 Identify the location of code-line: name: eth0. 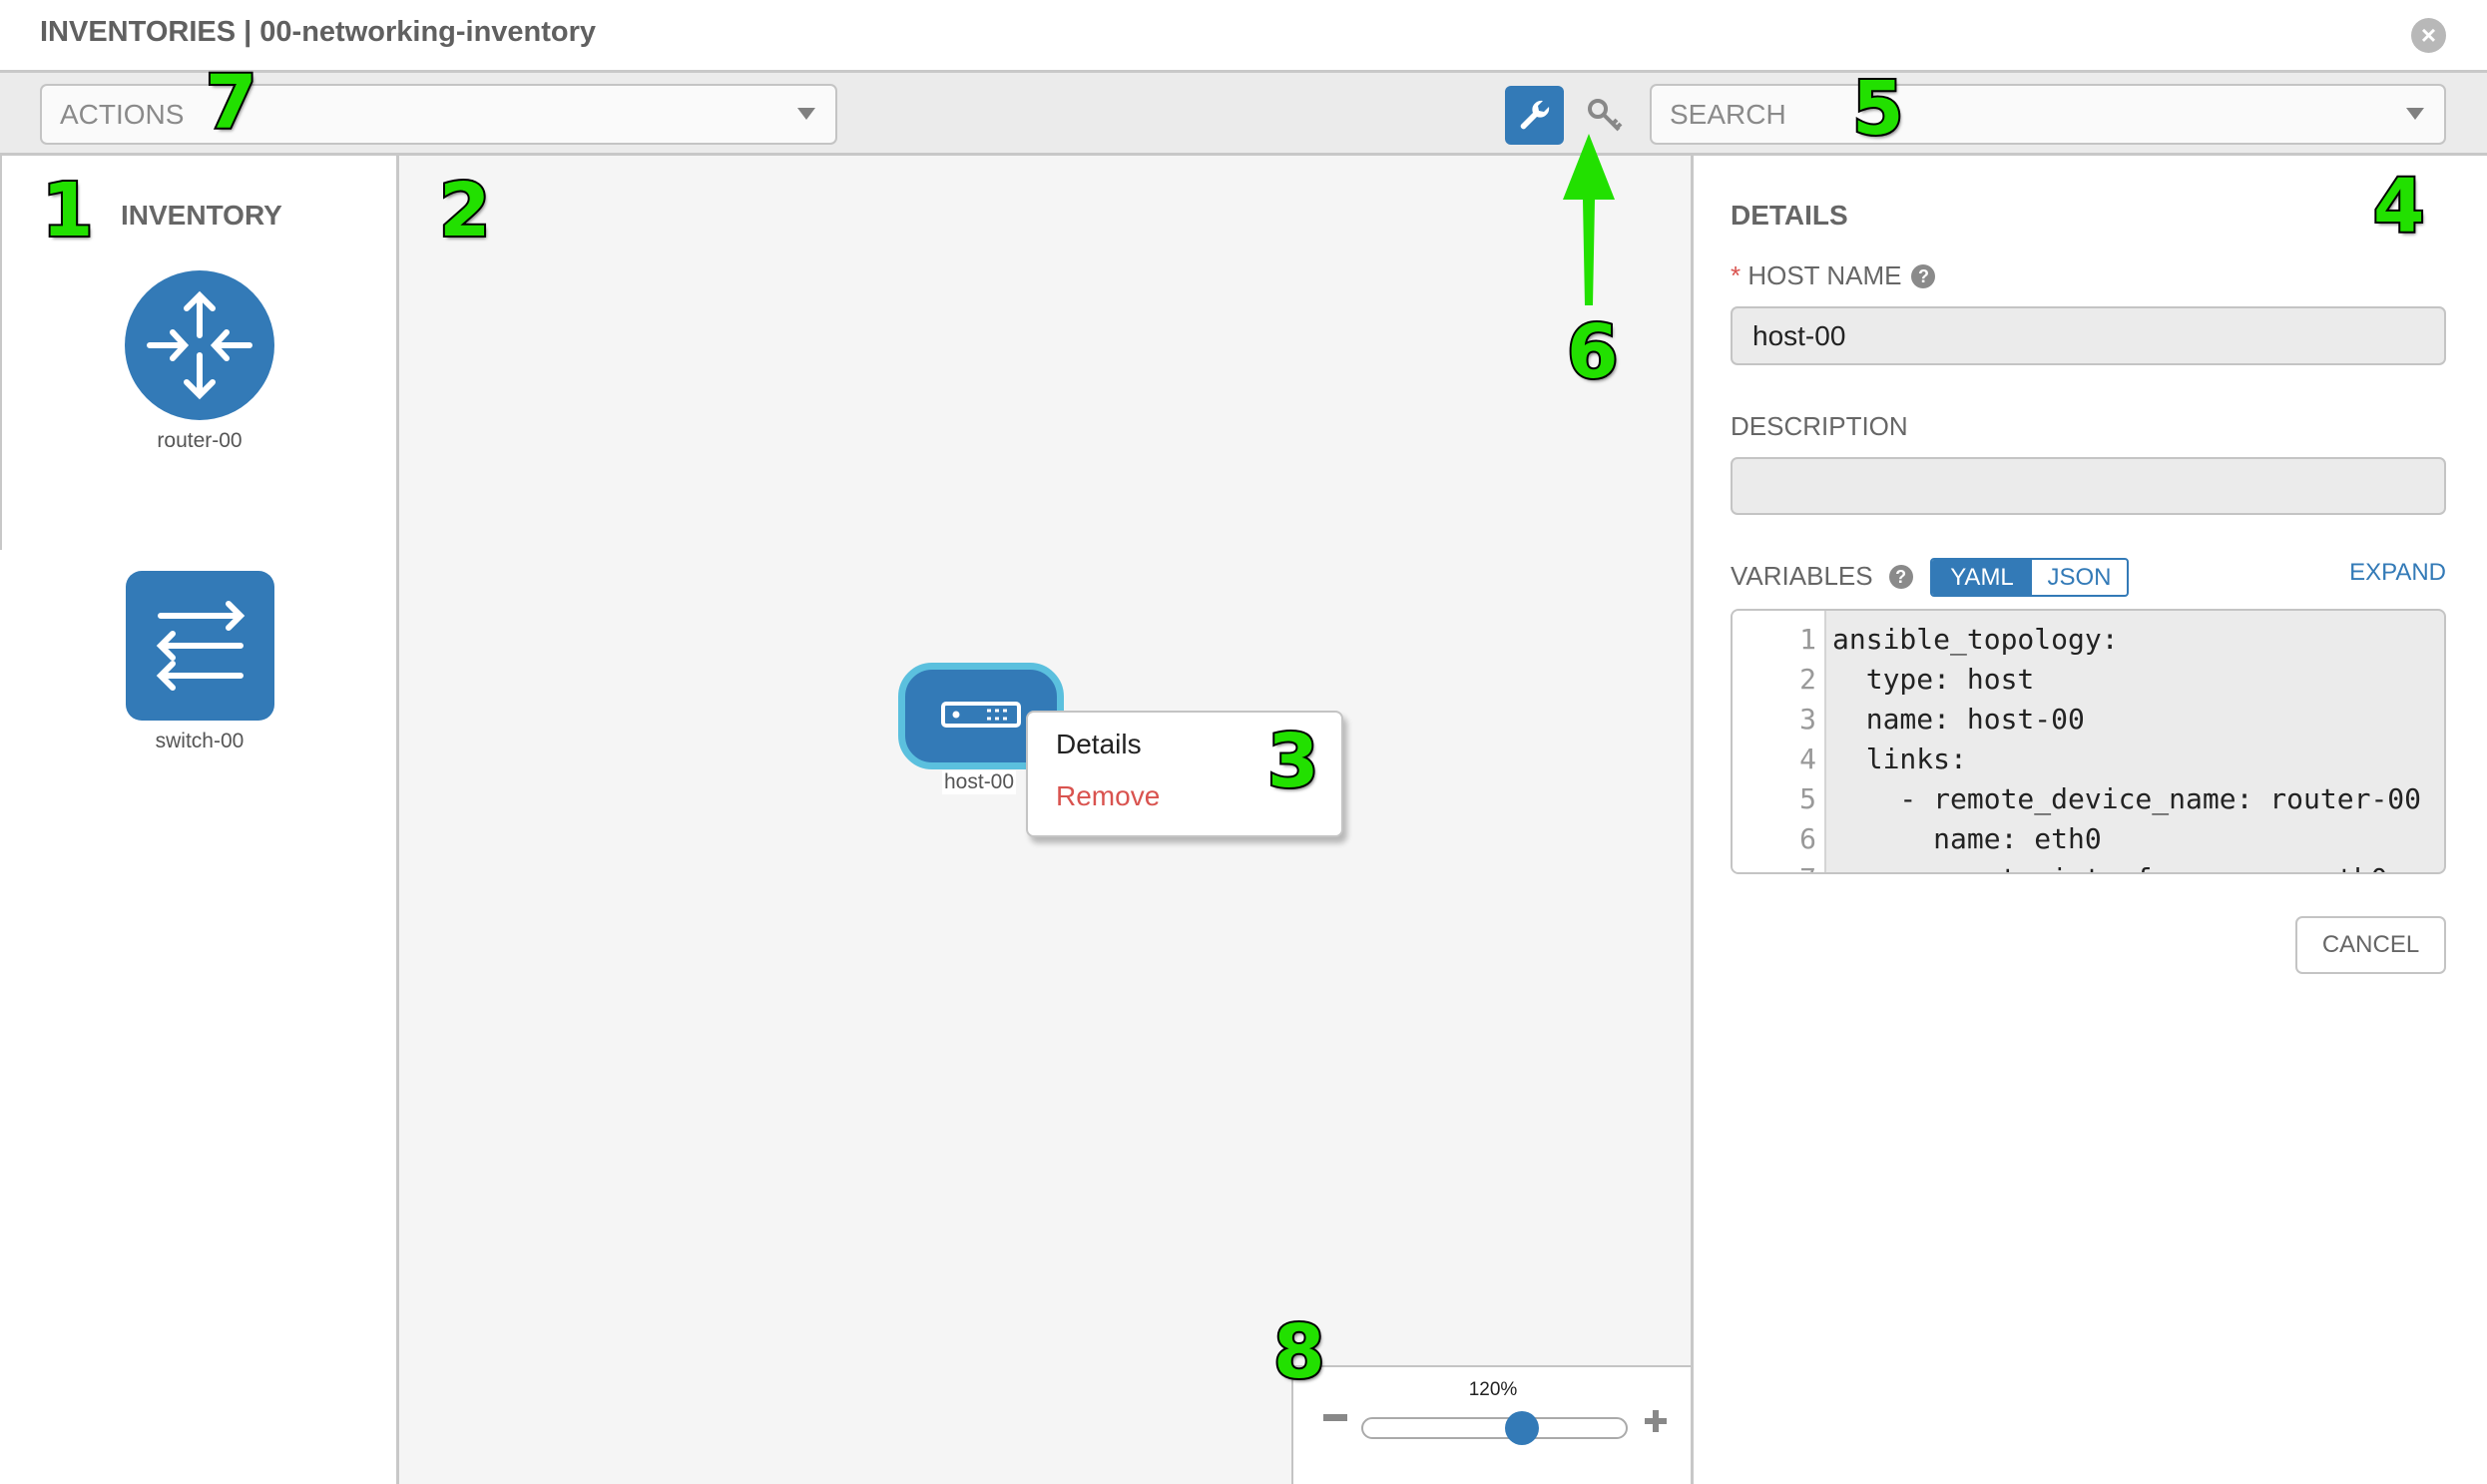
(1967, 838).